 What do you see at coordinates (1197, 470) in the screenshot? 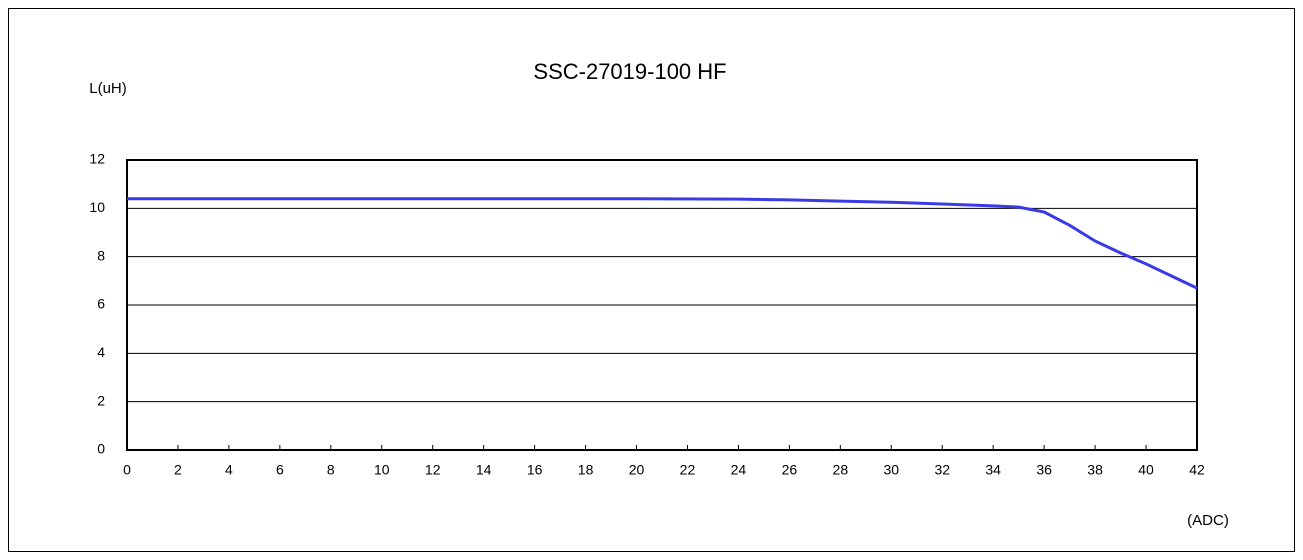
I see `x-tick-label: 42` at bounding box center [1197, 470].